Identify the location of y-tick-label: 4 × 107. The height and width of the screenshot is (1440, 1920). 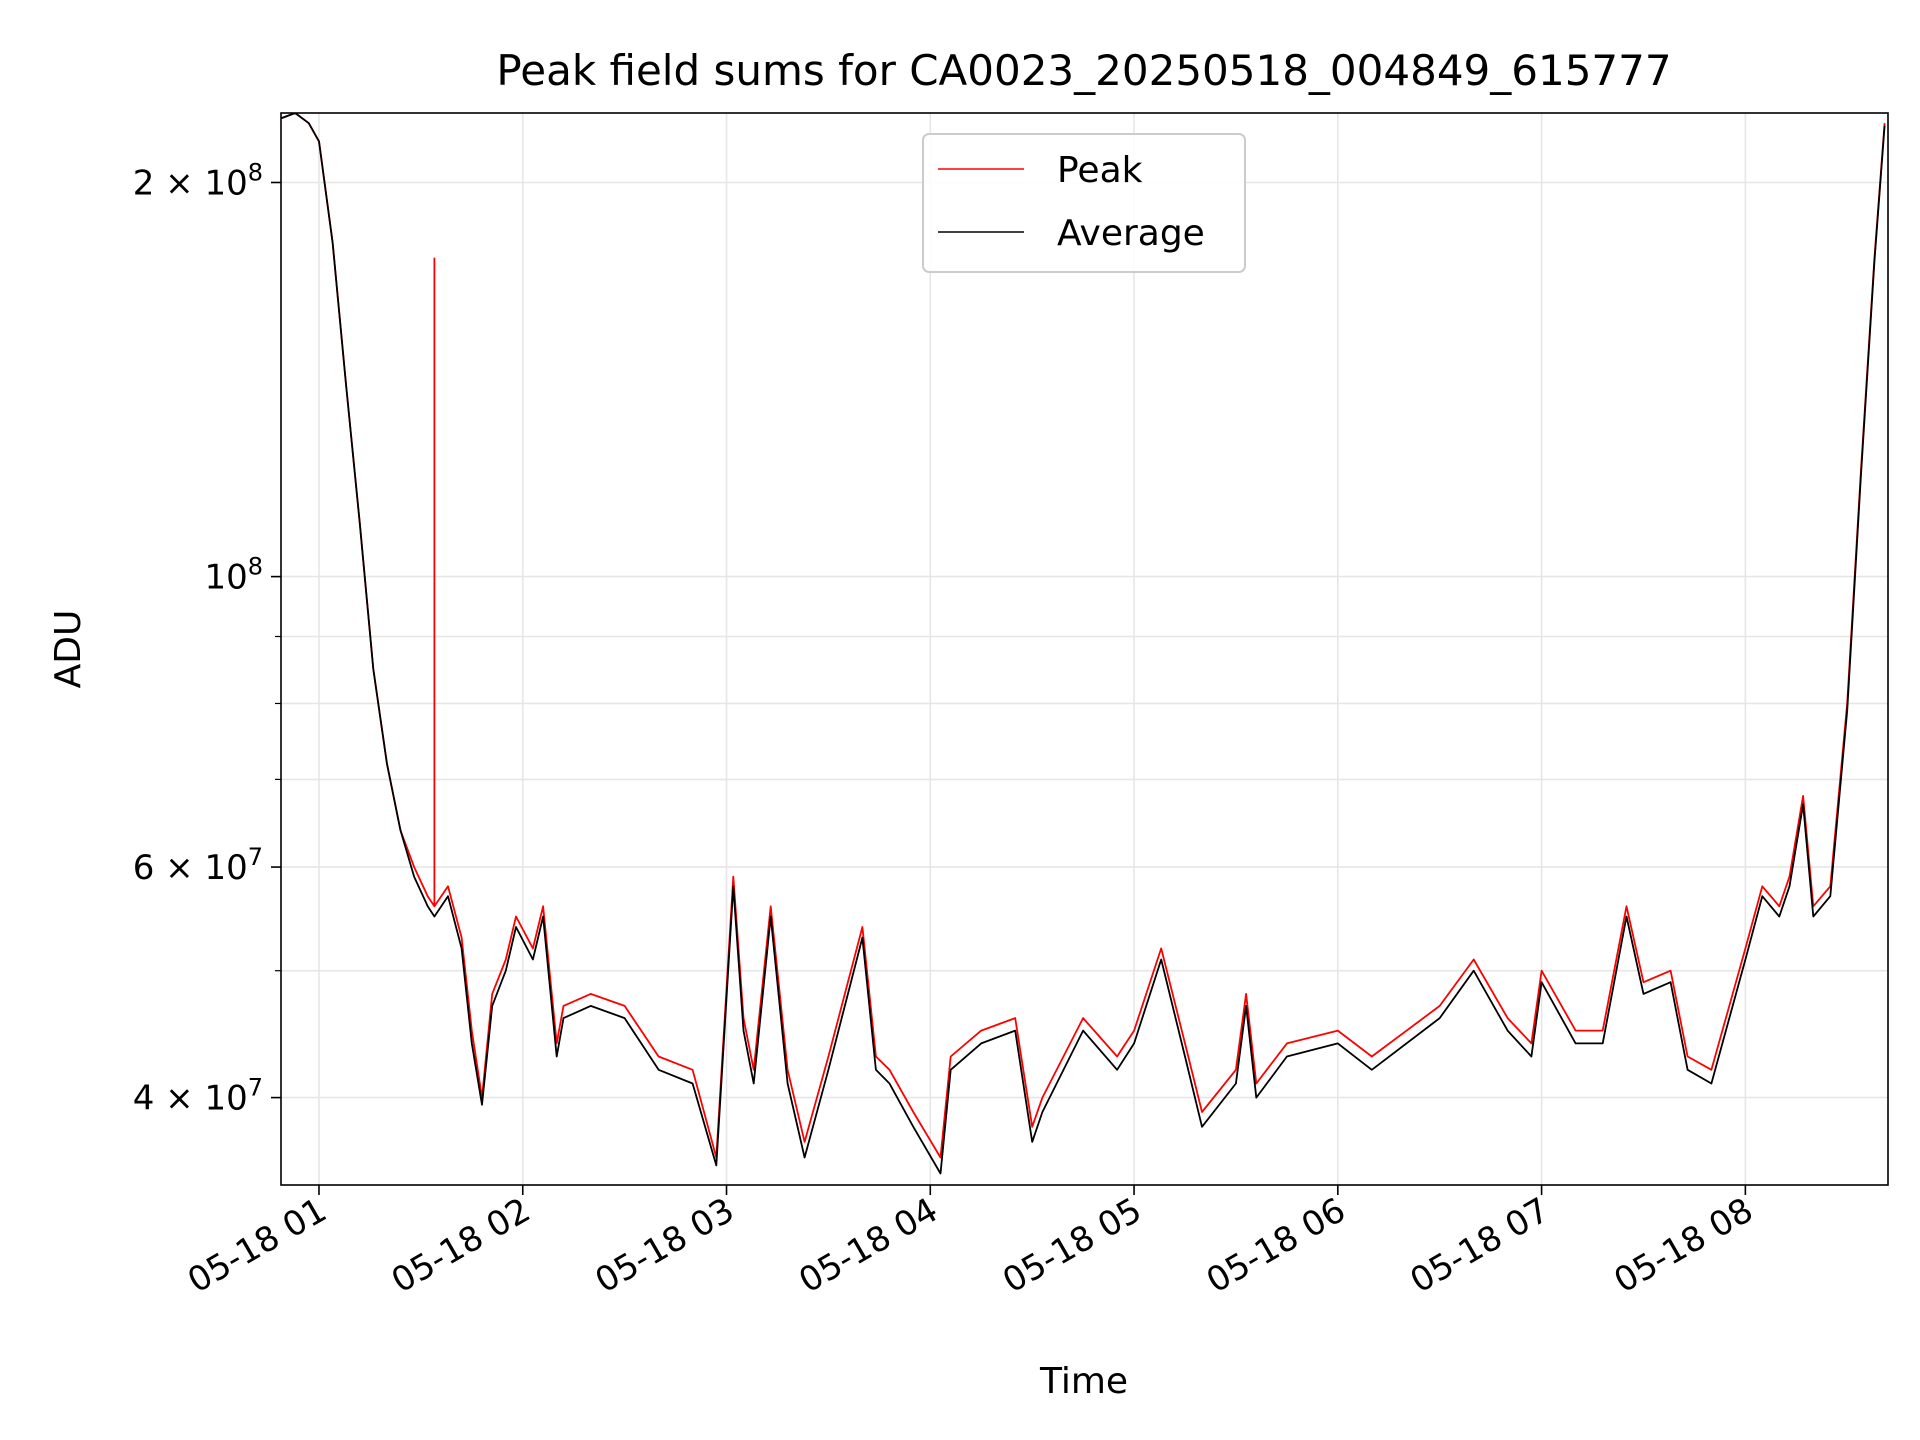
(198, 1096).